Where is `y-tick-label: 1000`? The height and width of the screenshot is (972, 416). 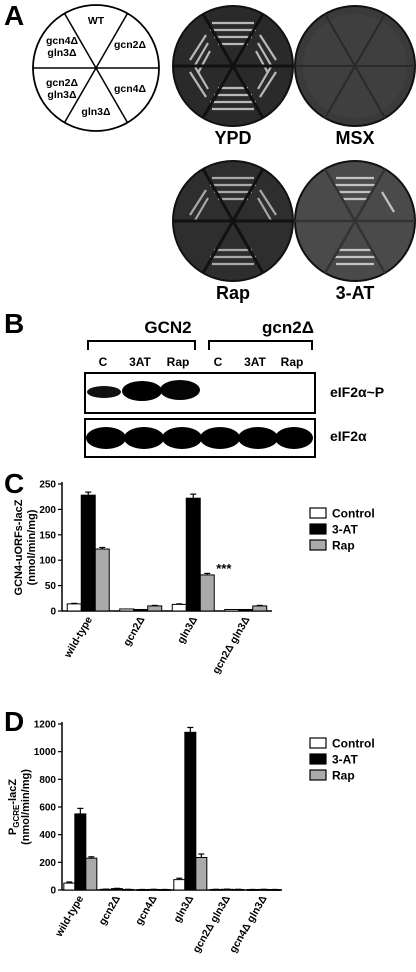 y-tick-label: 1000 is located at coordinates (45, 752).